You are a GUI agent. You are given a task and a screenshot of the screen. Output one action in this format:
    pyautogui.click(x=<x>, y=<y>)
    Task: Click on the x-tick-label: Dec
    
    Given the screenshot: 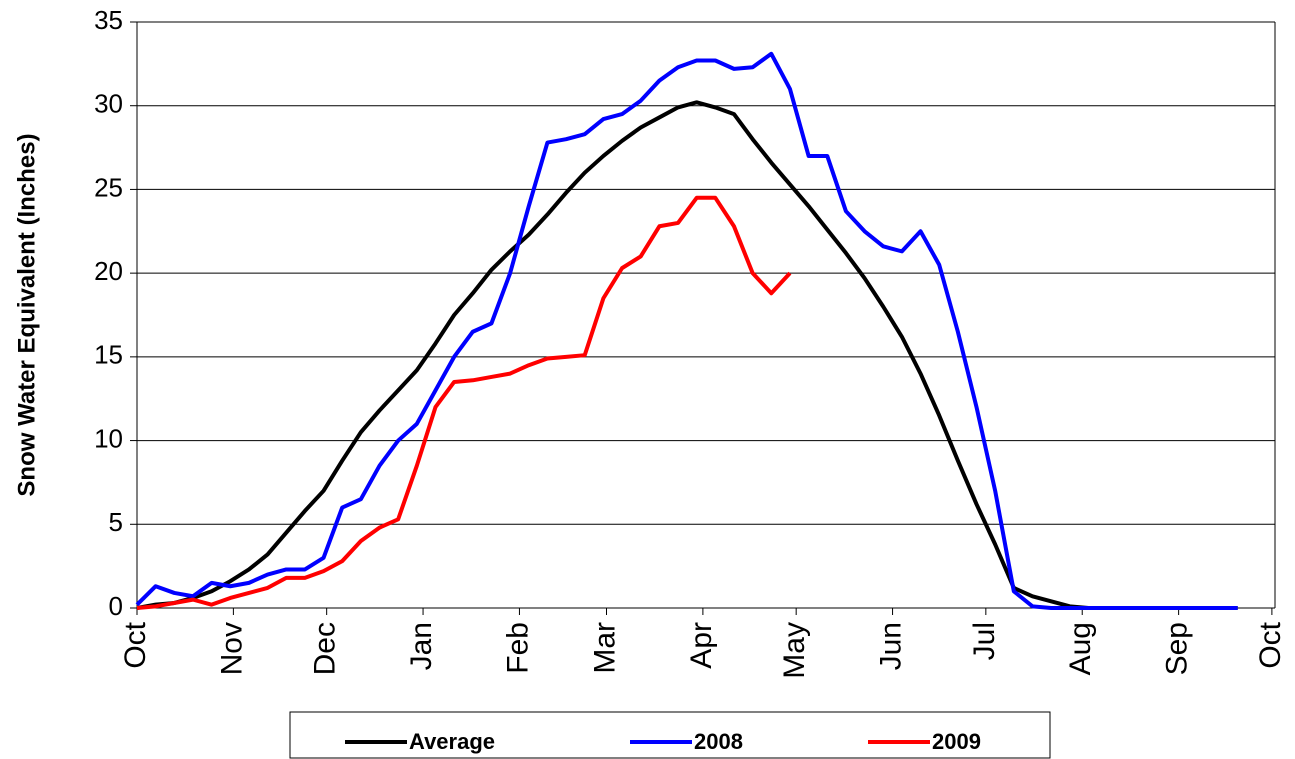 What is the action you would take?
    pyautogui.click(x=325, y=648)
    